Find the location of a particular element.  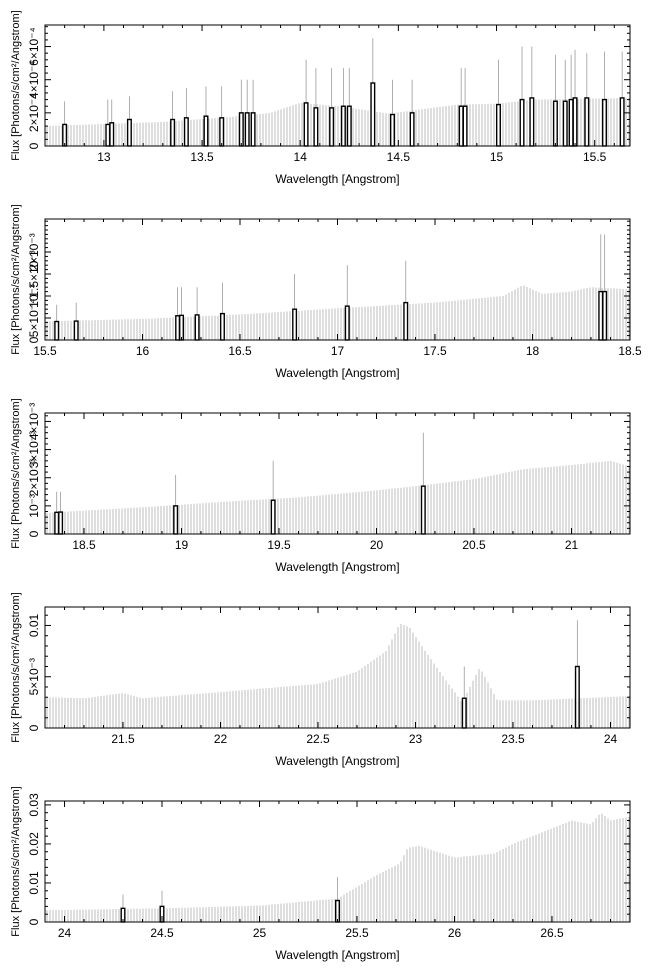

x-tick-label: 17 is located at coordinates (338, 351).